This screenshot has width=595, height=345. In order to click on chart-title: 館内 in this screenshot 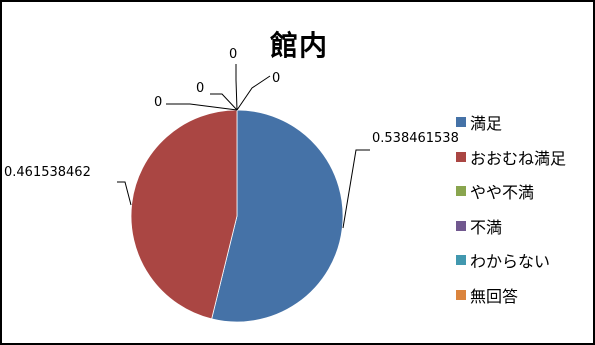, I will do `click(299, 45)`.